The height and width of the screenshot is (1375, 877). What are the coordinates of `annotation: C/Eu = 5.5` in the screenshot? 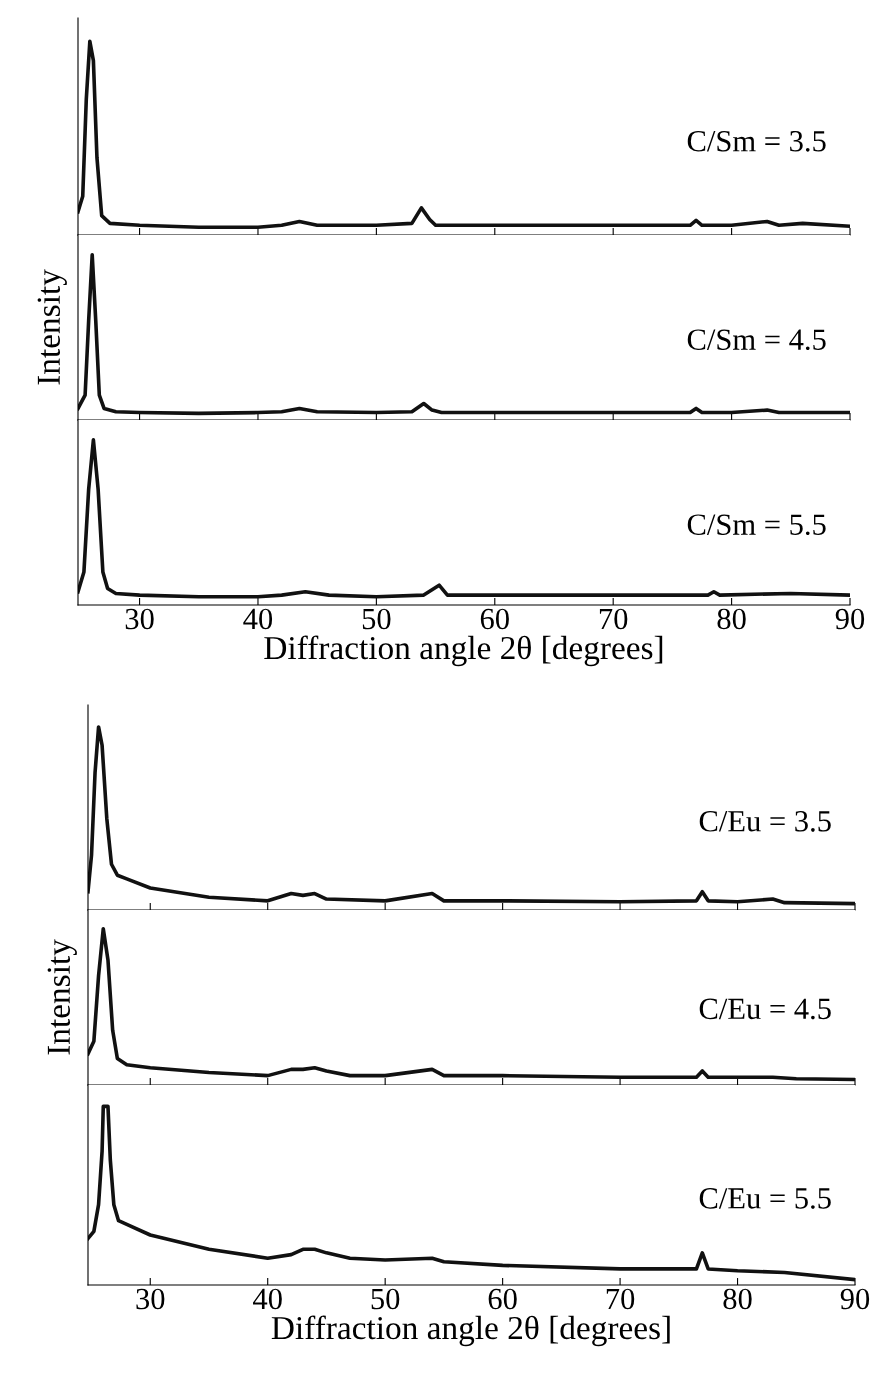 It's located at (765, 1198).